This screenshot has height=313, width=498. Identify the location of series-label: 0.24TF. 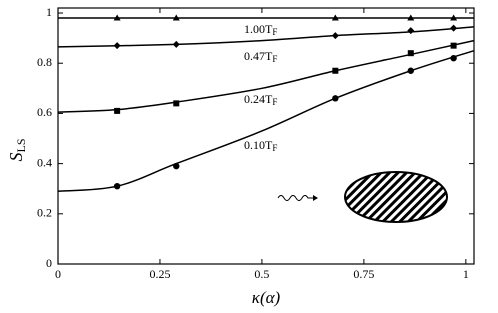
(260, 99).